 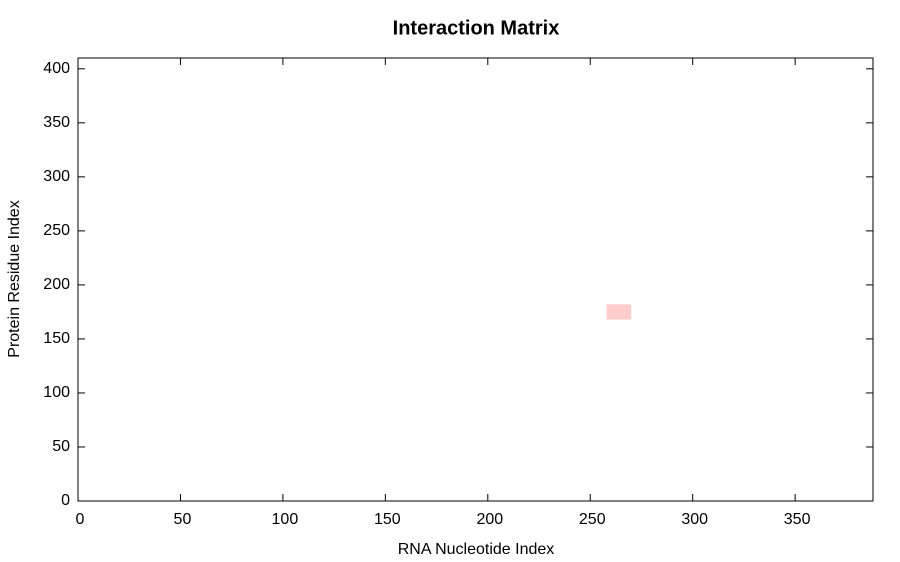 What do you see at coordinates (65, 500) in the screenshot?
I see `y-tick-label: 0` at bounding box center [65, 500].